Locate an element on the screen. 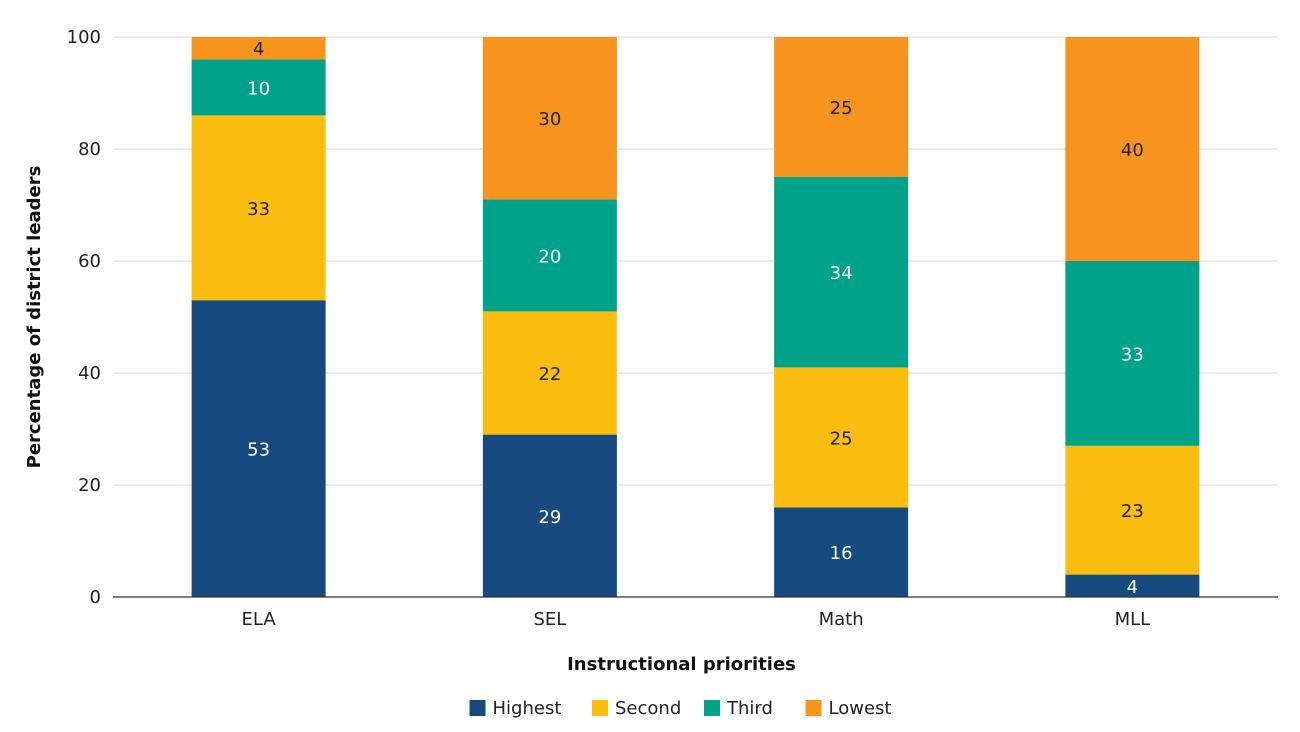 This screenshot has width=1300, height=732. data-label: 22 is located at coordinates (549, 374).